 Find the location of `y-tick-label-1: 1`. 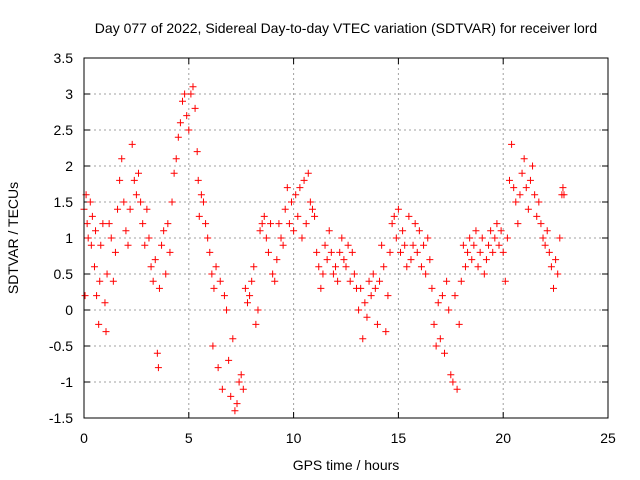

y-tick-label-1: 1 is located at coordinates (69, 238).